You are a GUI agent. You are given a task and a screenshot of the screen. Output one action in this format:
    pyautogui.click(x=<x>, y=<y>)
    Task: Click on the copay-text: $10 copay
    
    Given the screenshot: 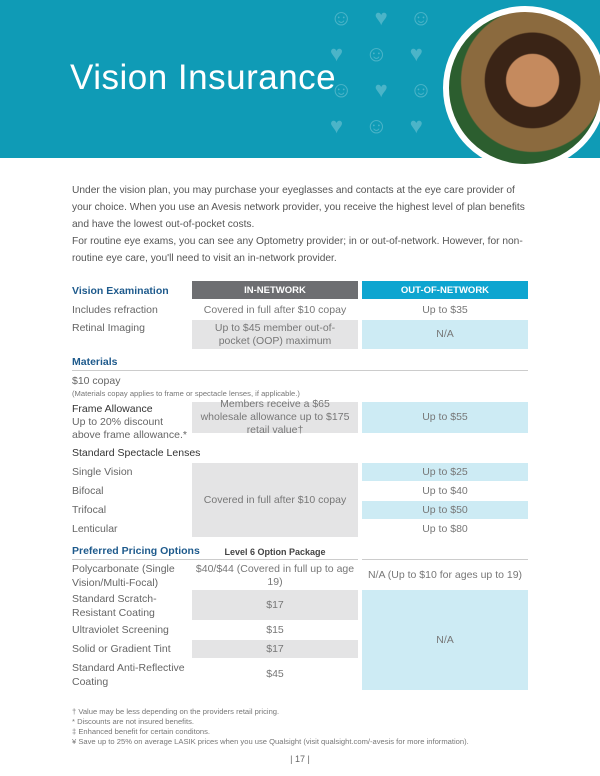 What is the action you would take?
    pyautogui.click(x=96, y=381)
    